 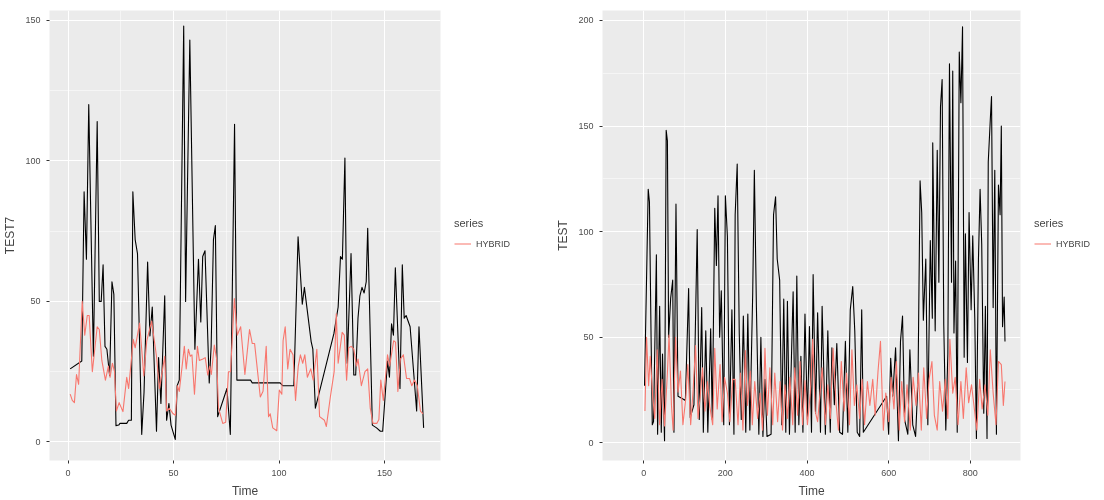 I want to click on x-tick-label: 200, so click(x=725, y=472).